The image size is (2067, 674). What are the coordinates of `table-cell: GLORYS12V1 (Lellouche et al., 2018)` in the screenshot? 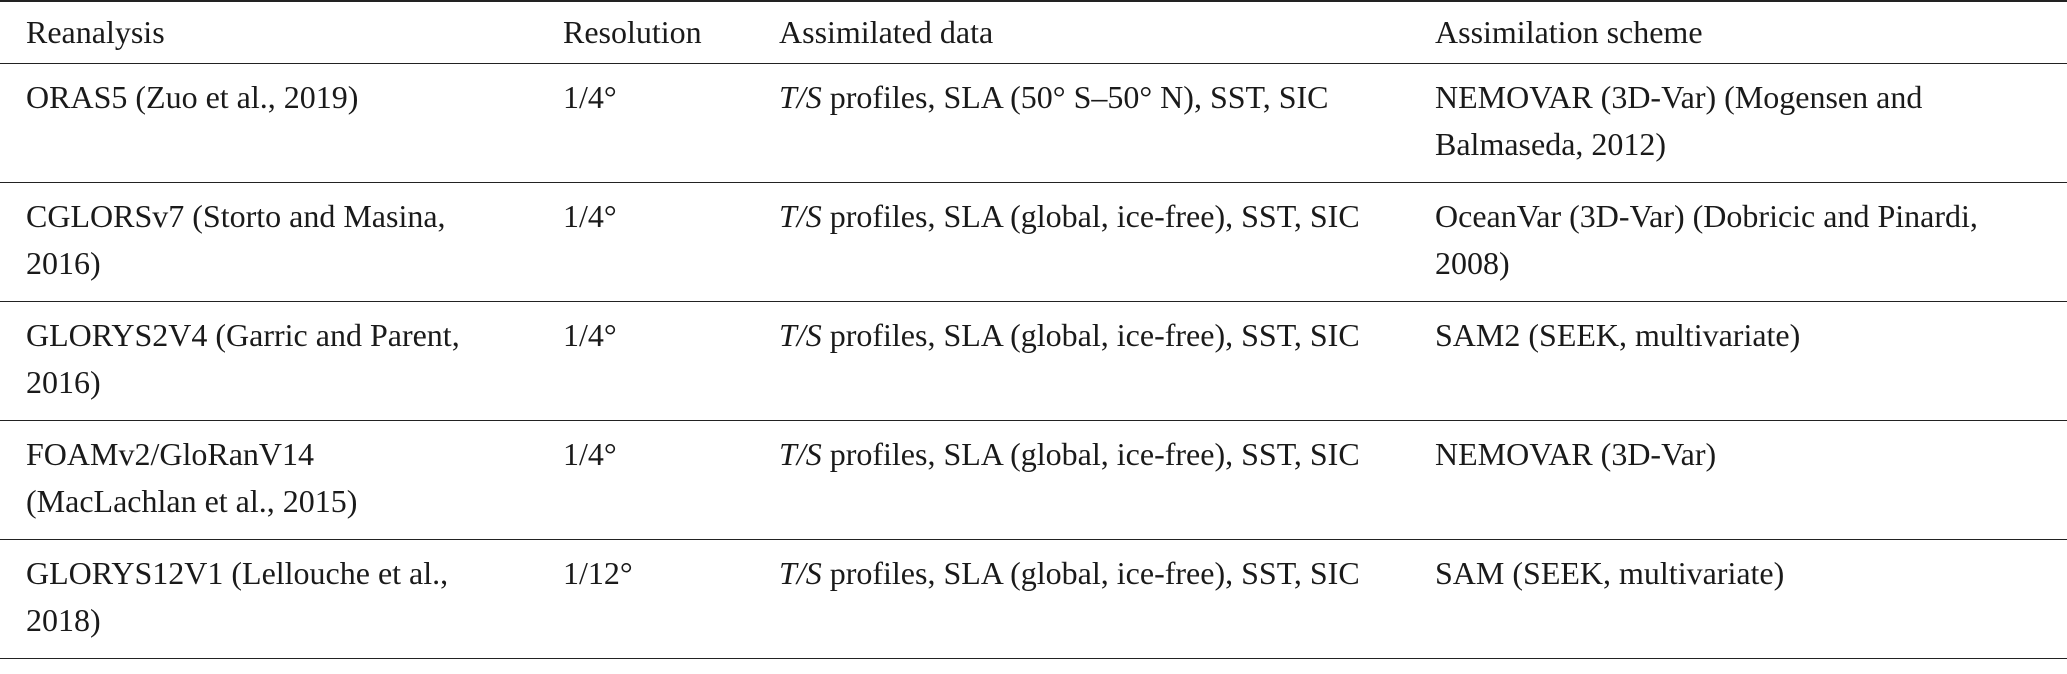 It's located at (281, 599).